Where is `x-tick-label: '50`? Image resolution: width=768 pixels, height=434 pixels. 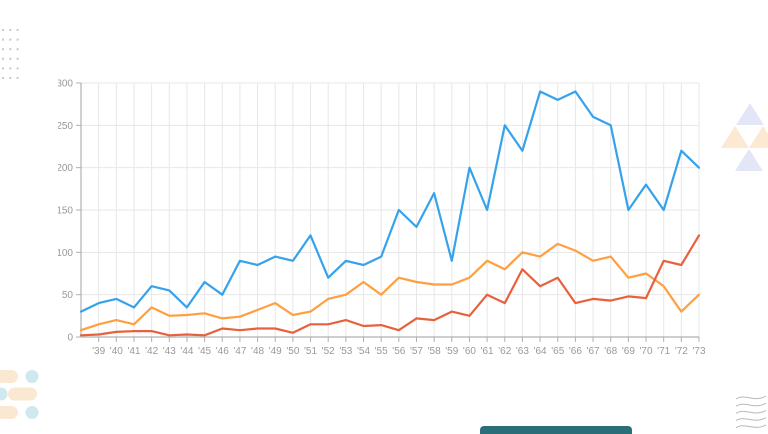 x-tick-label: '50 is located at coordinates (292, 351).